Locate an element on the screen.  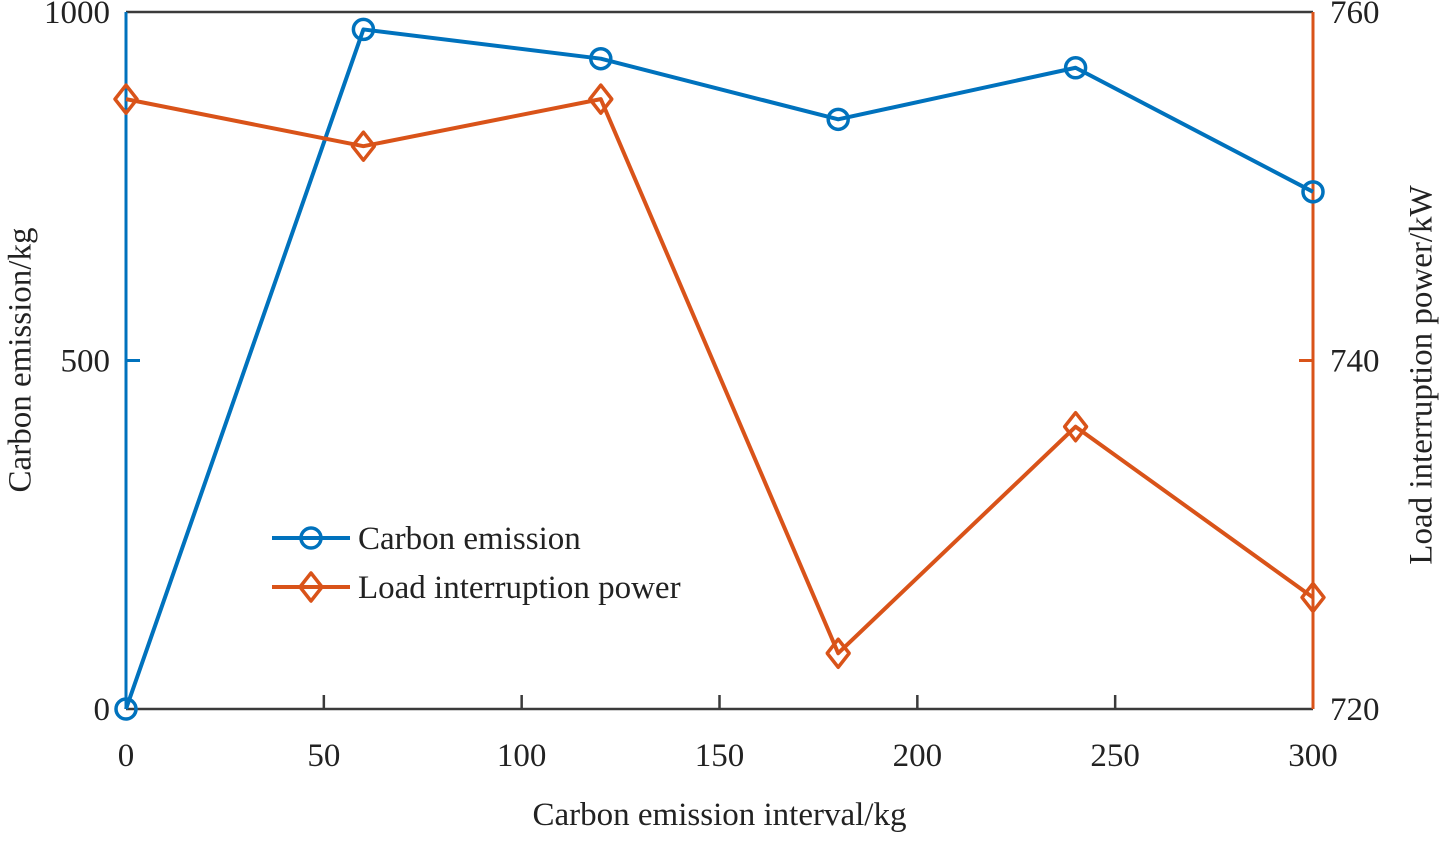
right-y-tick-label: 760 is located at coordinates (1355, 15).